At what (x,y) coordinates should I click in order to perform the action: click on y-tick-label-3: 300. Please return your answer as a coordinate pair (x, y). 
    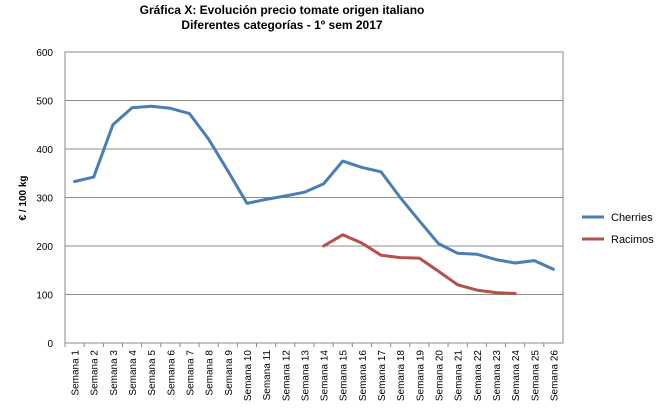
    Looking at the image, I should click on (44, 199).